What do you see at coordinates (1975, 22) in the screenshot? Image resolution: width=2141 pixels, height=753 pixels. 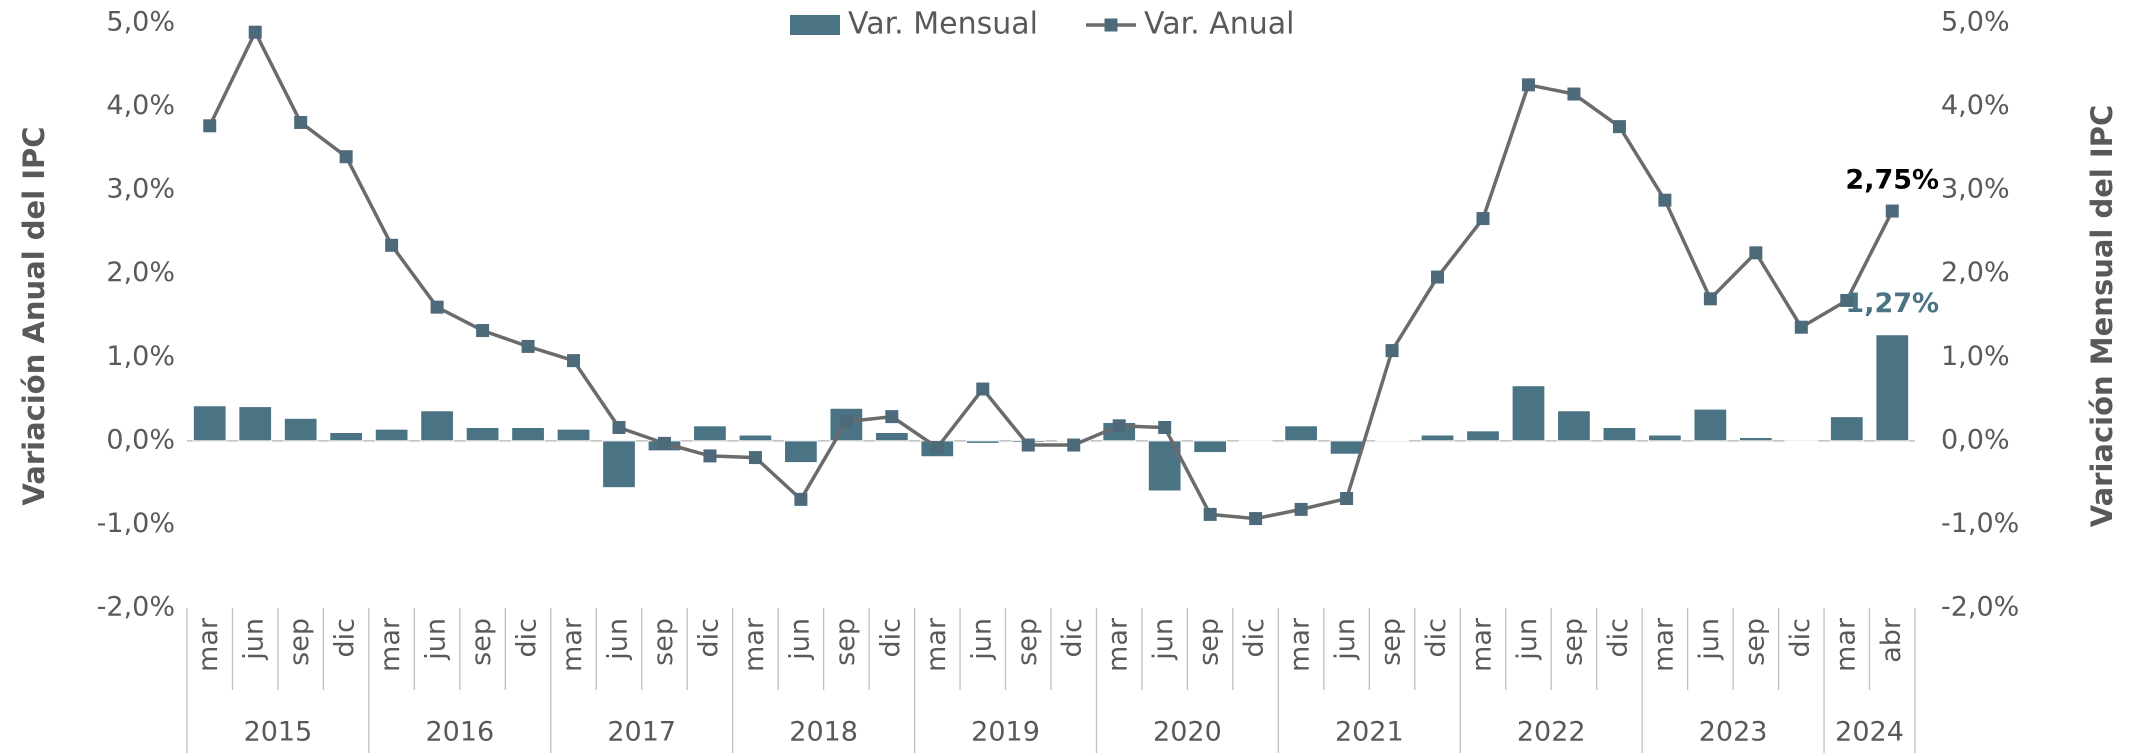 I see `y2-tick-label: 5,0%` at bounding box center [1975, 22].